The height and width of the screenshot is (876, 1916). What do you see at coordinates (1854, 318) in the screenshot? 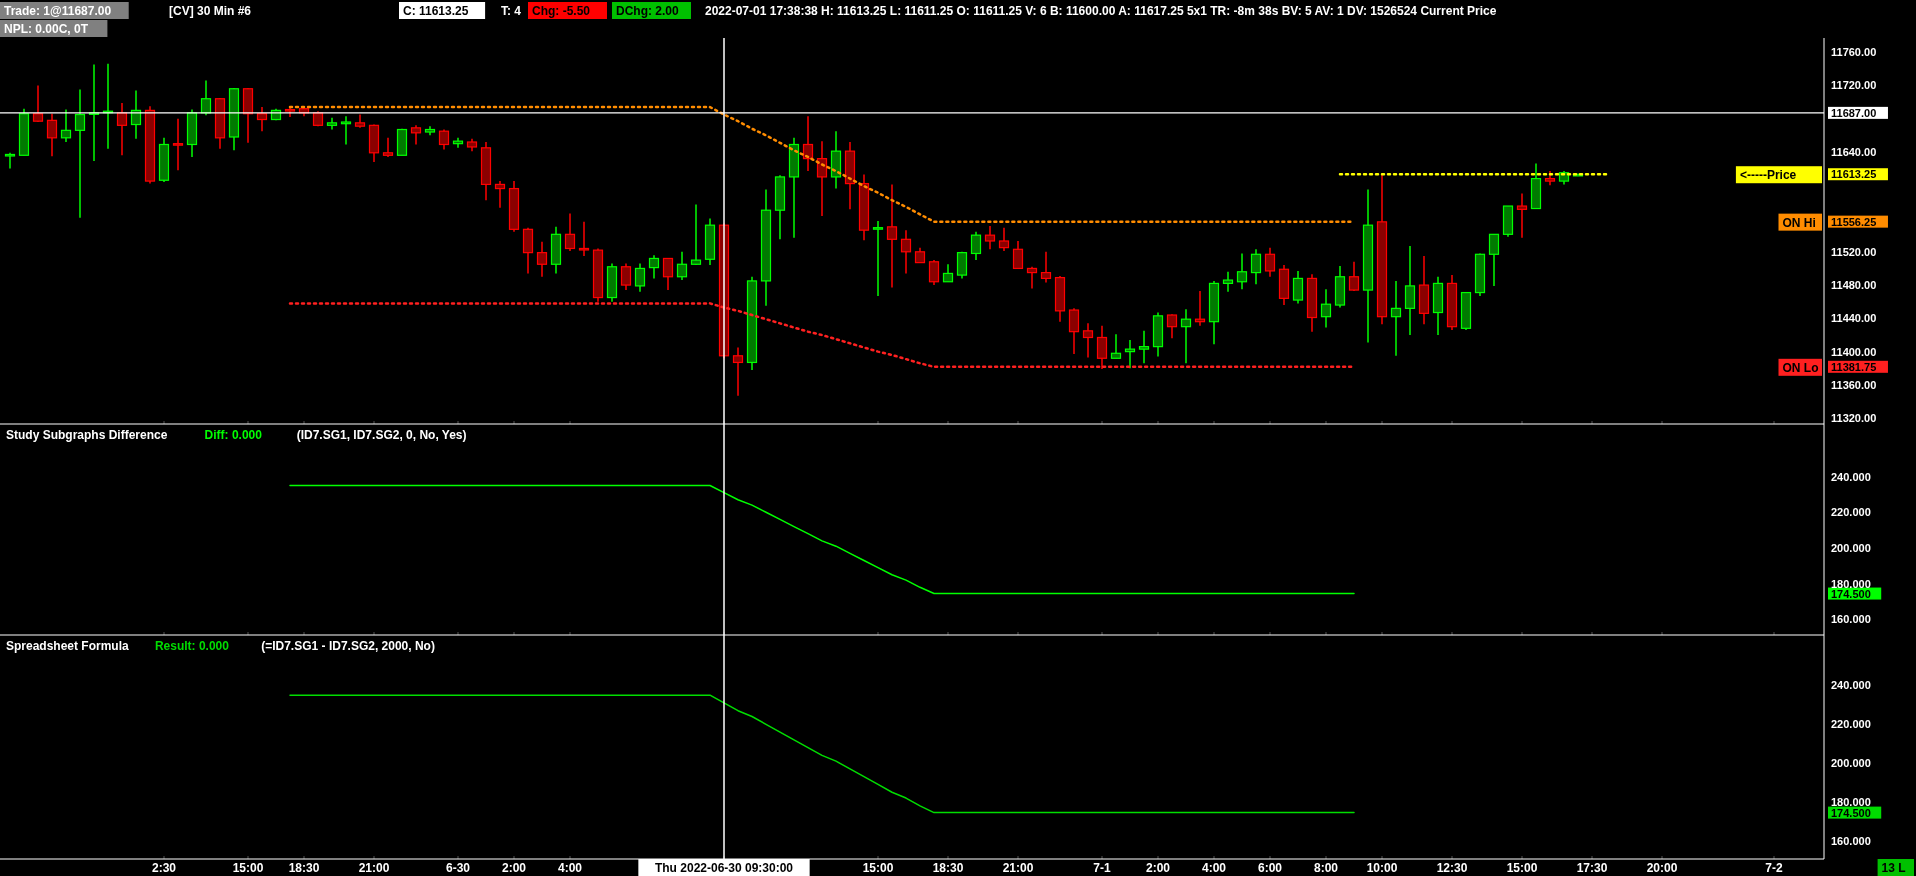
I see `y-tick-label: 11440.00` at bounding box center [1854, 318].